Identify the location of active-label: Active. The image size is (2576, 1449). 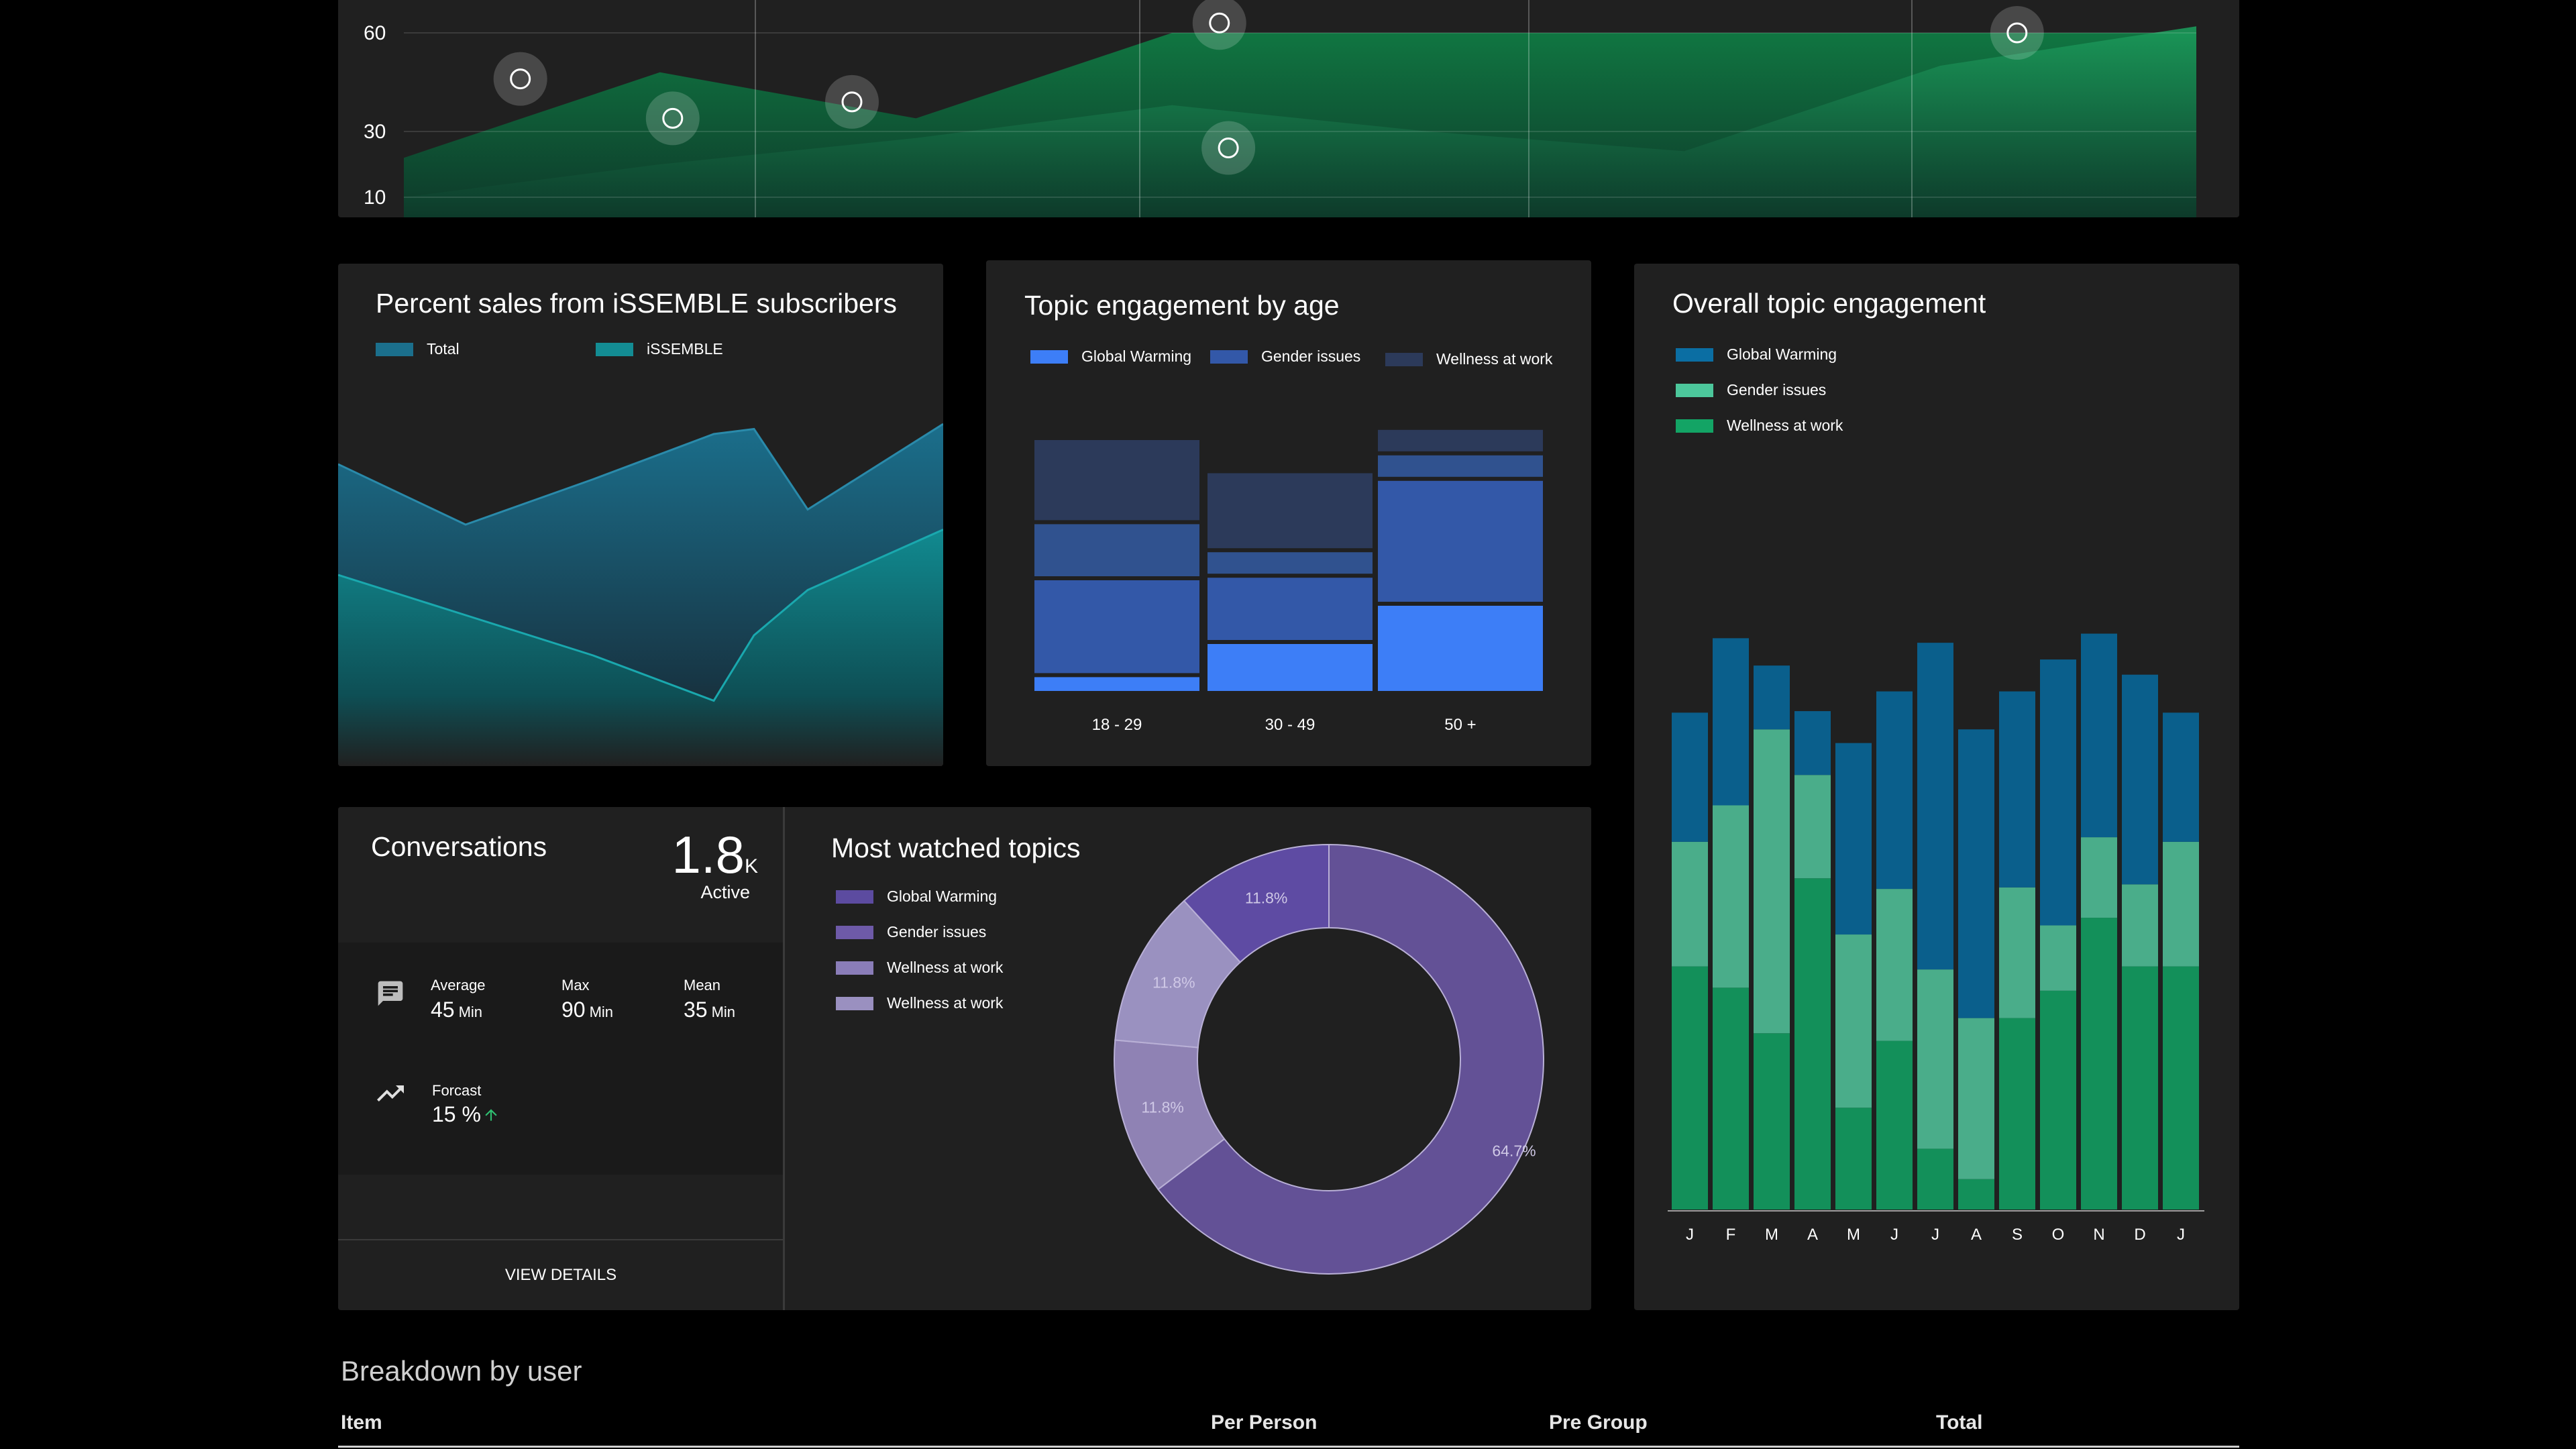
(725, 892).